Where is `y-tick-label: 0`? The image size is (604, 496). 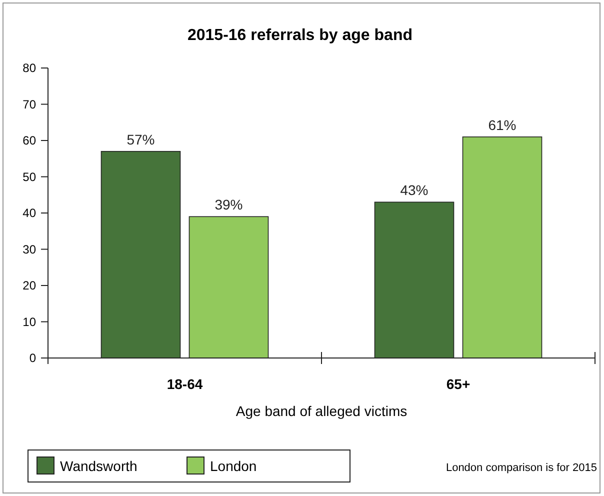 y-tick-label: 0 is located at coordinates (32, 358).